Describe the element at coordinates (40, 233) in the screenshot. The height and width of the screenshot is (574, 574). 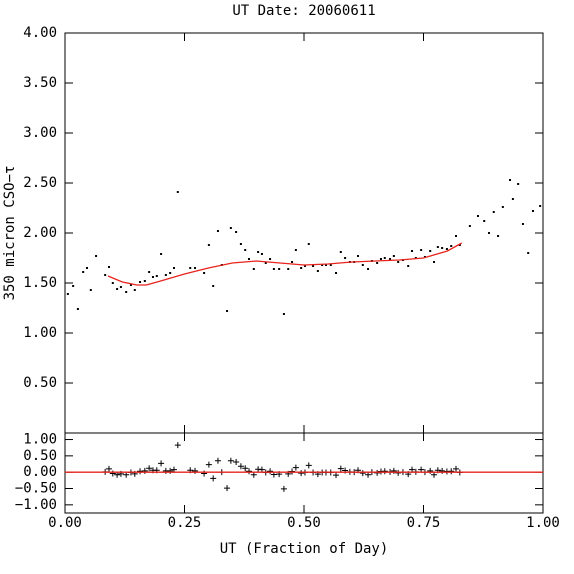
I see `y-tick-label: 2.00` at that location.